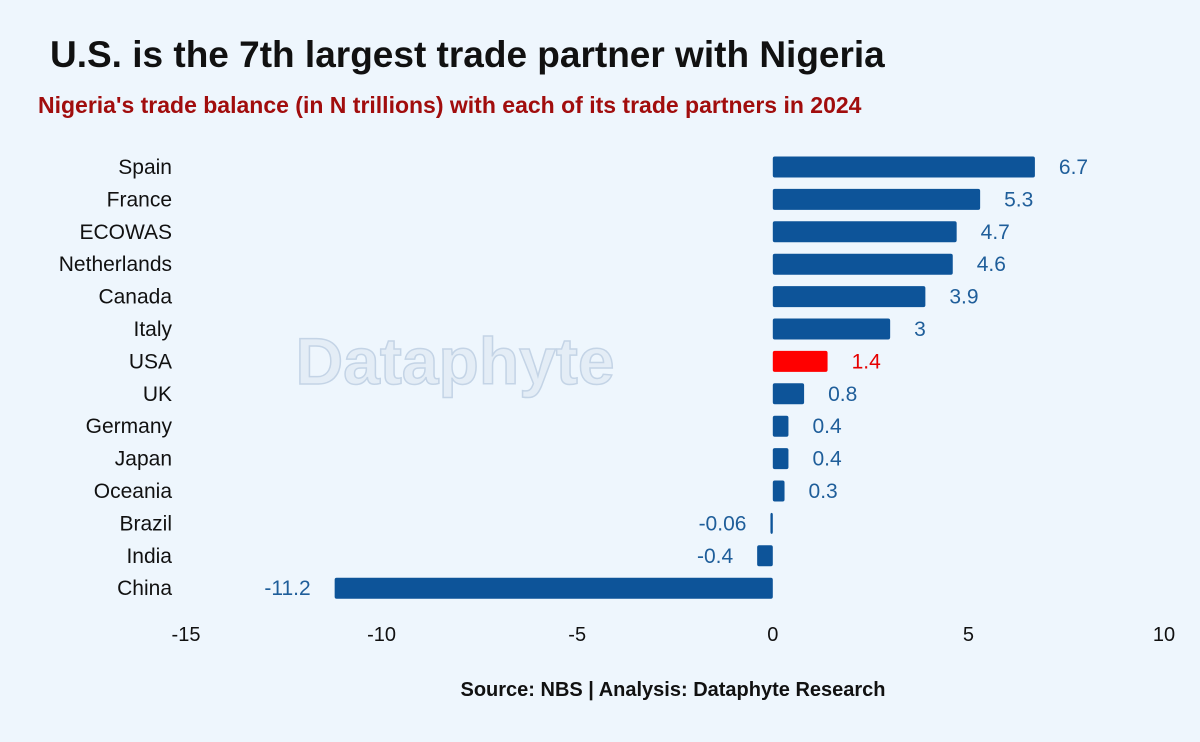 The width and height of the screenshot is (1200, 742). I want to click on value-label: 0.8, so click(842, 394).